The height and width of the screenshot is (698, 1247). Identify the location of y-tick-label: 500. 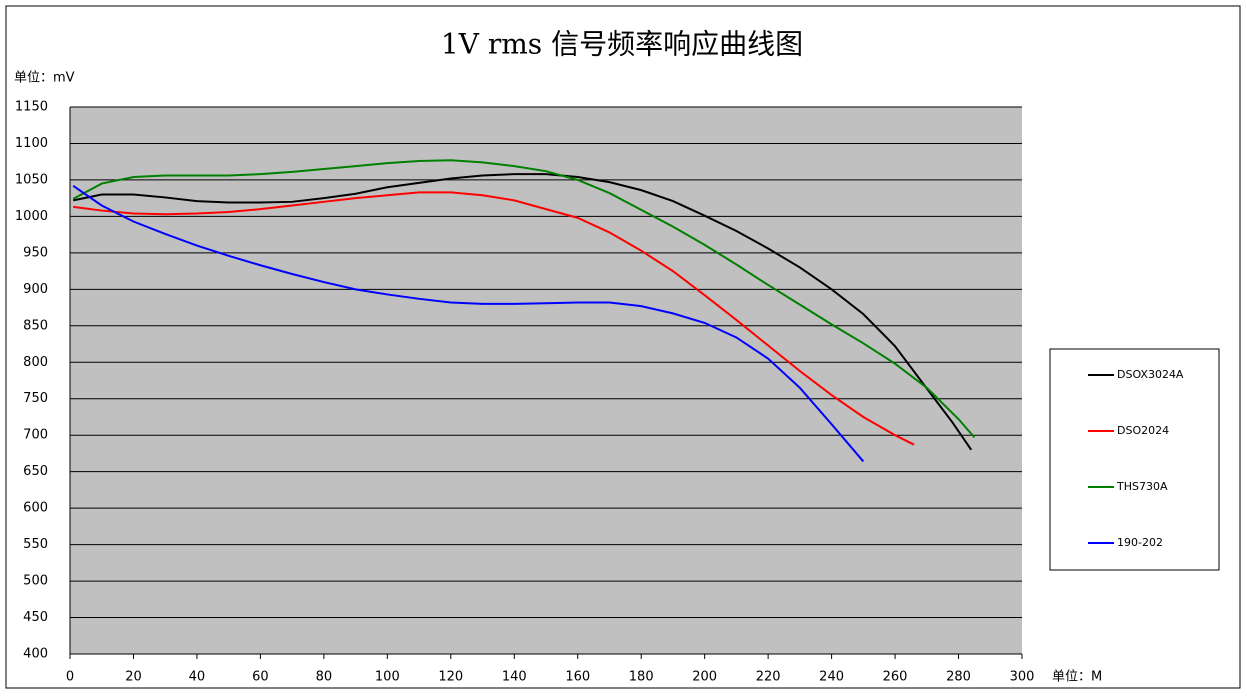
(35, 581).